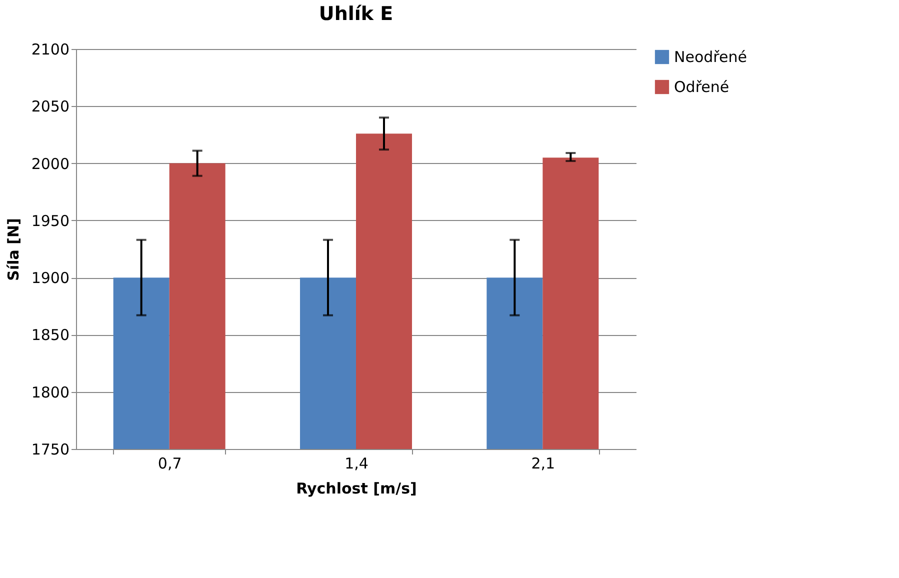  What do you see at coordinates (710, 57) in the screenshot?
I see `legend-label: Neodřené` at bounding box center [710, 57].